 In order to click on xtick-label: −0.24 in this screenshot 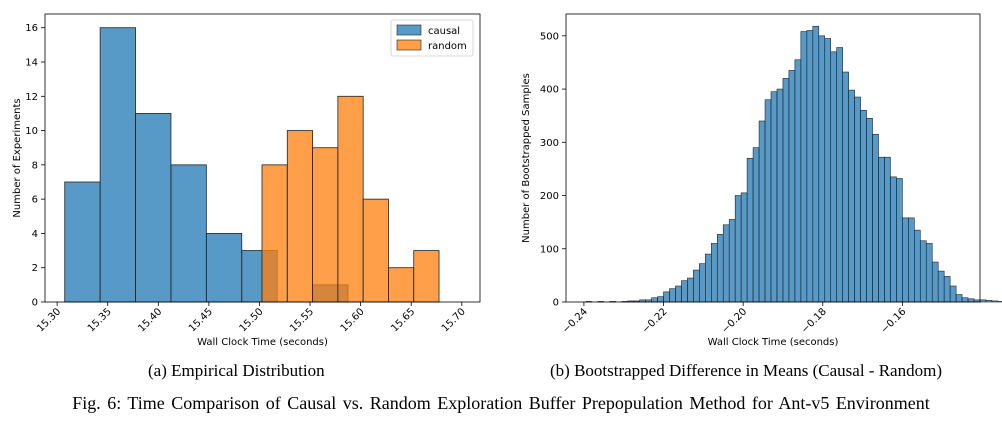, I will do `click(575, 320)`.